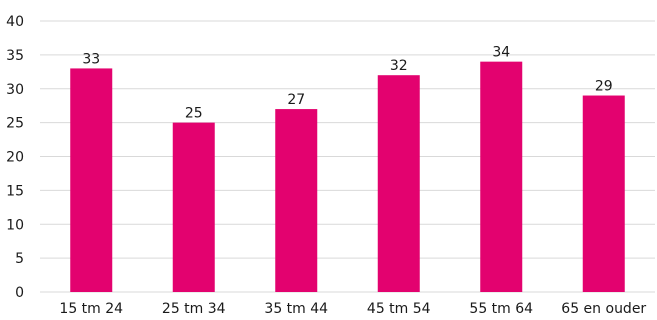  Describe the element at coordinates (15, 191) in the screenshot. I see `y-tick-label: 15` at that location.